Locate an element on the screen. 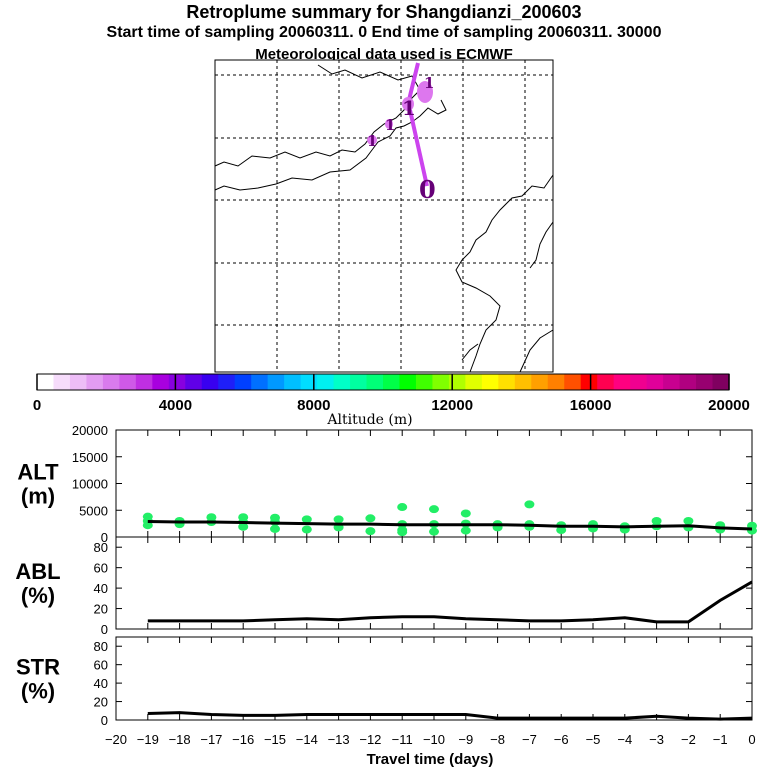  colorbar-tick-label: 0 is located at coordinates (37, 405).